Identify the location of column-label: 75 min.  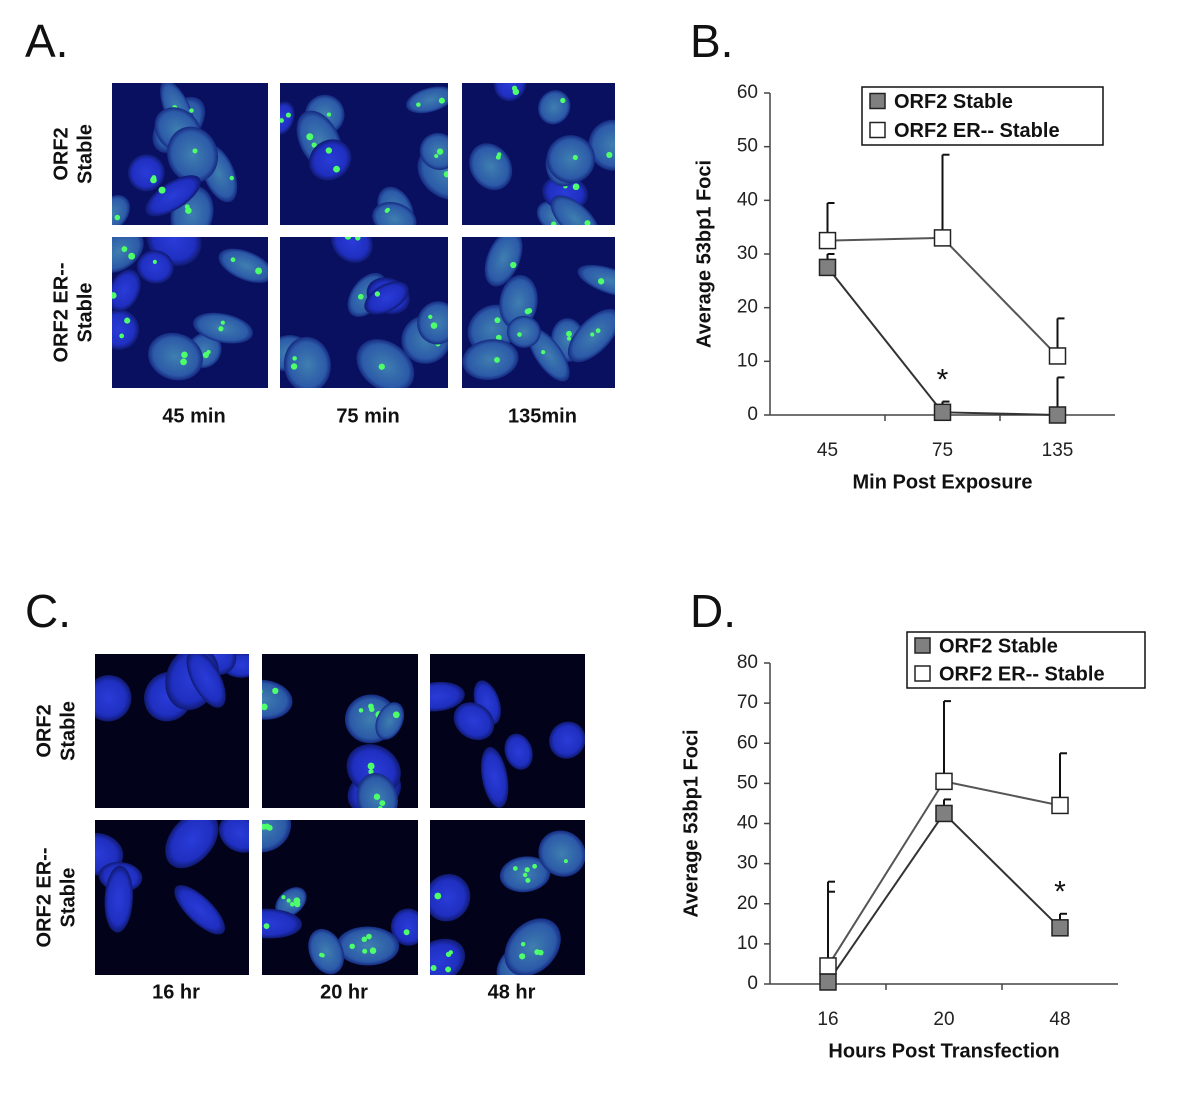
(367, 416).